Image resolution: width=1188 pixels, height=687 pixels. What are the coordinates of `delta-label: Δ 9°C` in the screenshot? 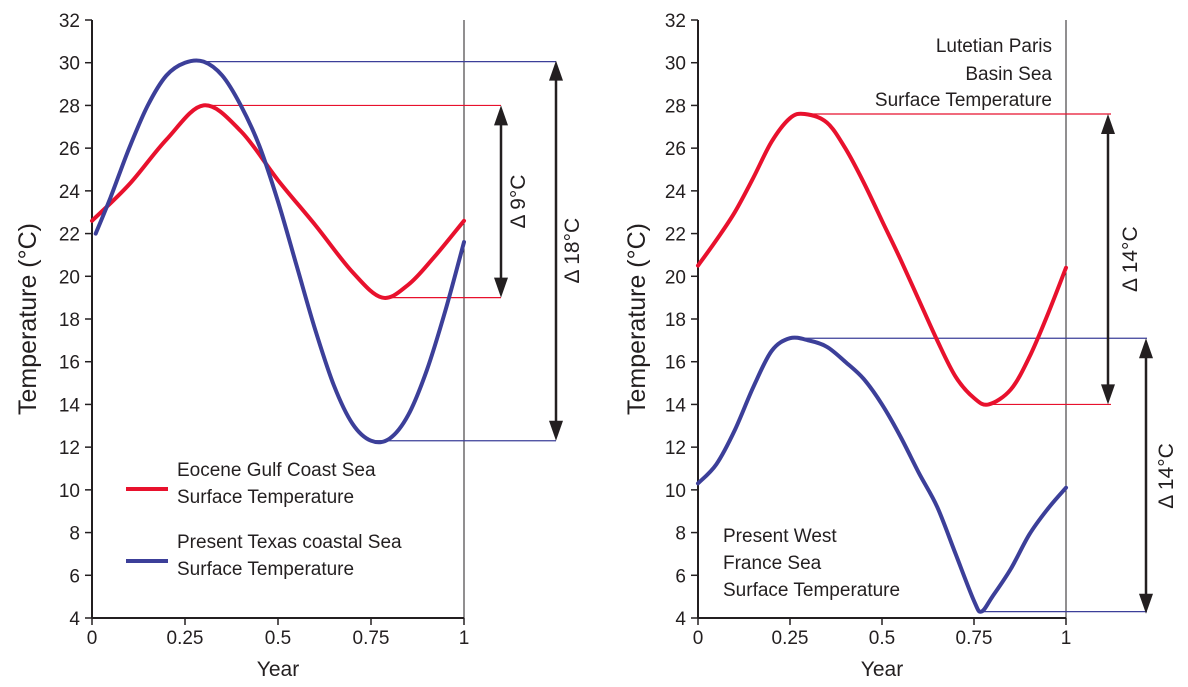 It's located at (518, 202).